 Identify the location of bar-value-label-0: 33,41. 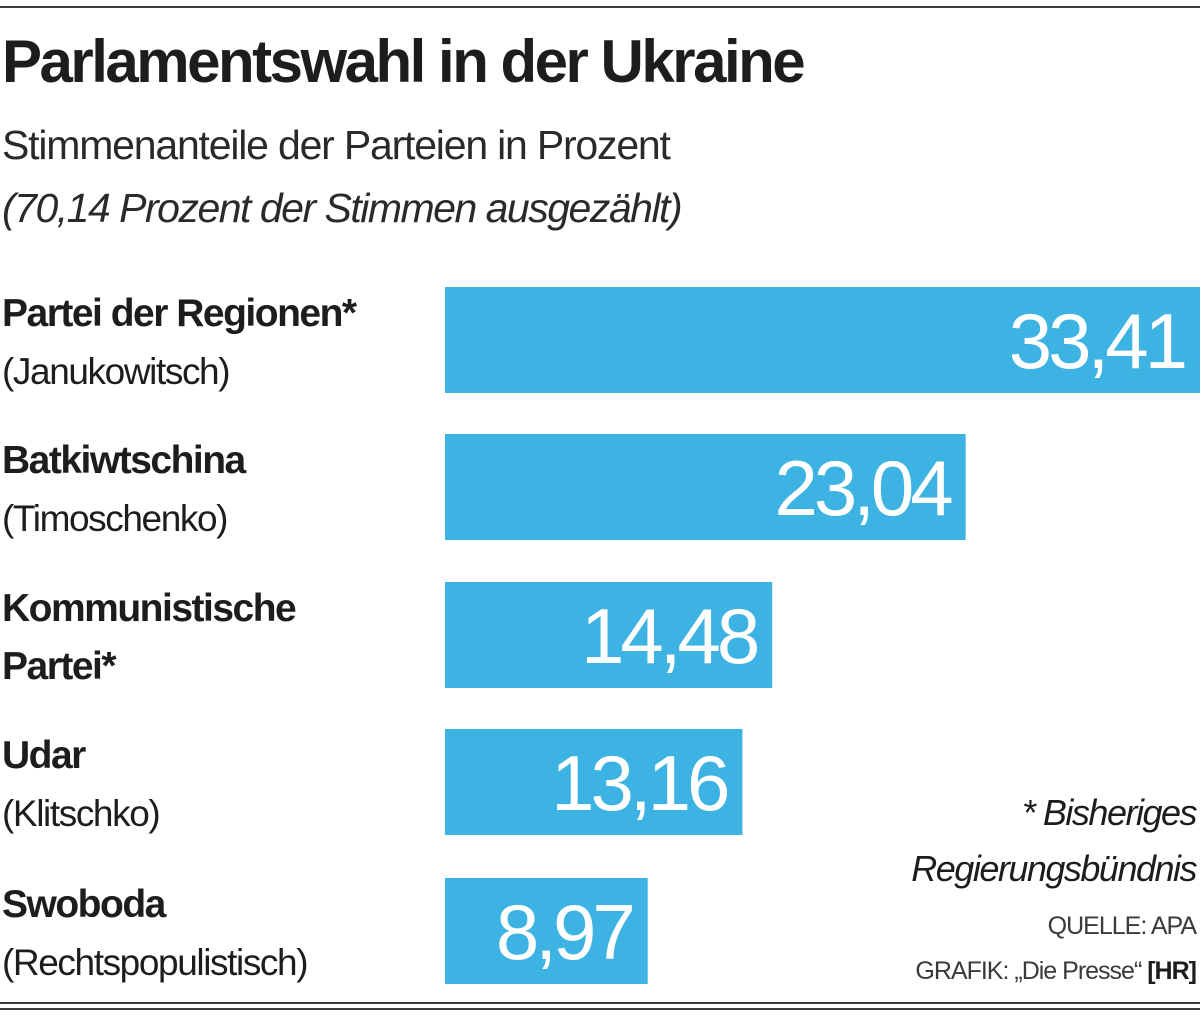
(1097, 341).